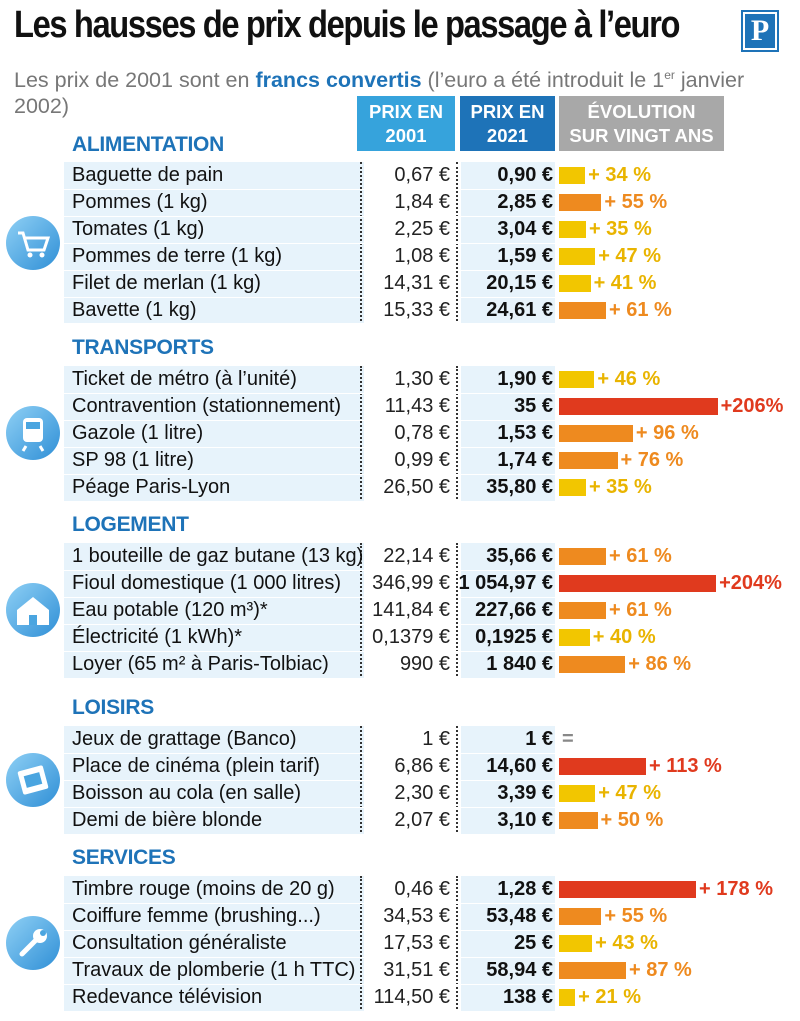 Image resolution: width=800 pixels, height=1021 pixels. What do you see at coordinates (641, 123) in the screenshot?
I see `header-evolution: ÉVOLUTION SUR VINGT ANS` at bounding box center [641, 123].